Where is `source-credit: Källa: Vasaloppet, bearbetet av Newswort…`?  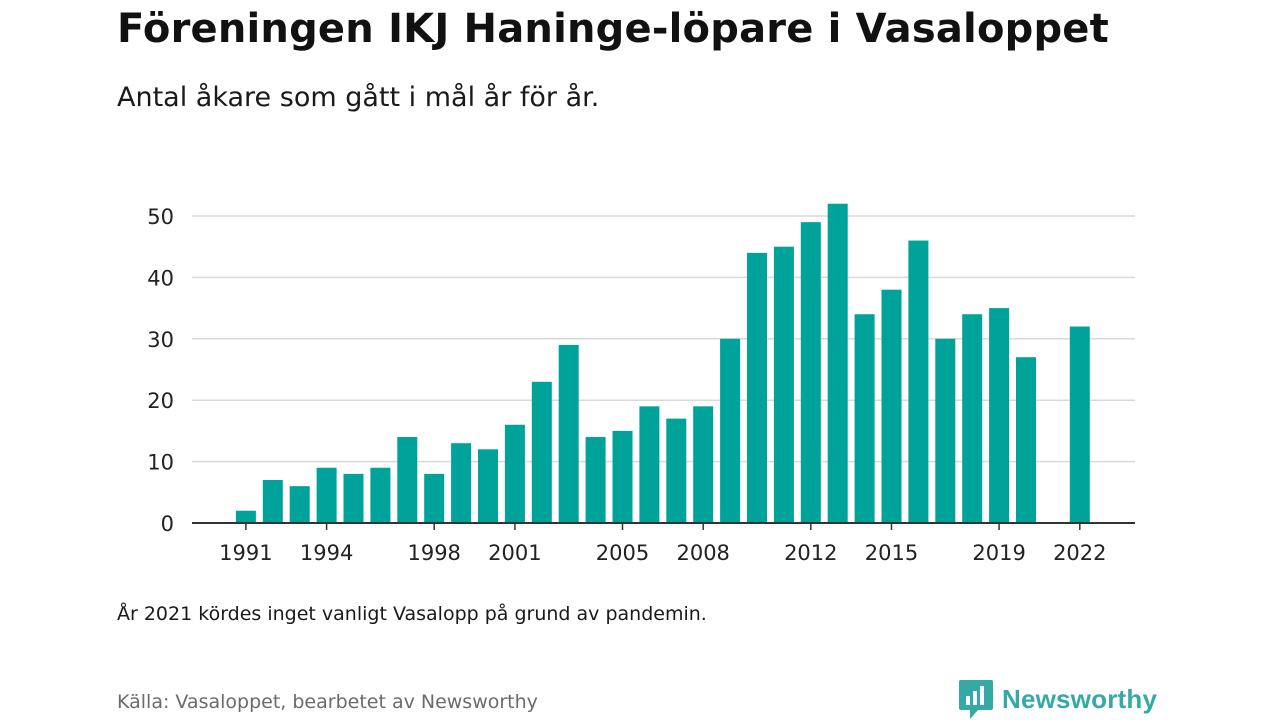 source-credit: Källa: Vasaloppet, bearbetet av Newswort… is located at coordinates (327, 702).